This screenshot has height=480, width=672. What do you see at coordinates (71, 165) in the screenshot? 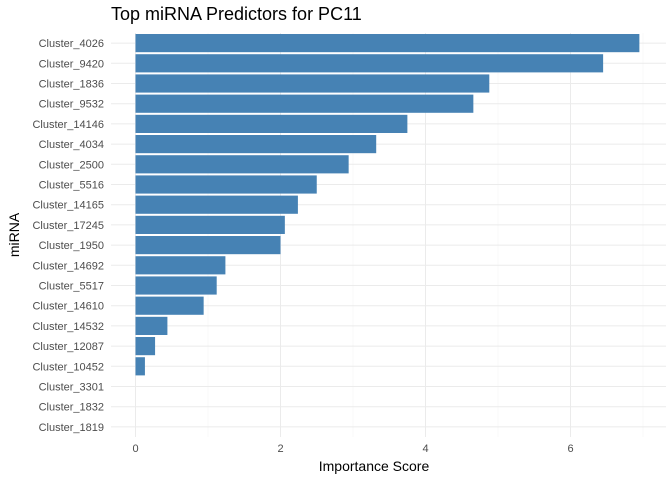
I see `y-tick-label: Cluster_2500` at bounding box center [71, 165].